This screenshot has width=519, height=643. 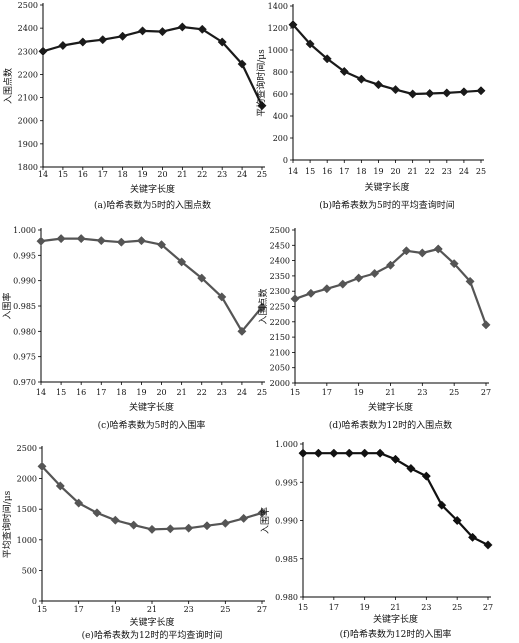 I want to click on x-tick-label: 17, so click(x=344, y=171).